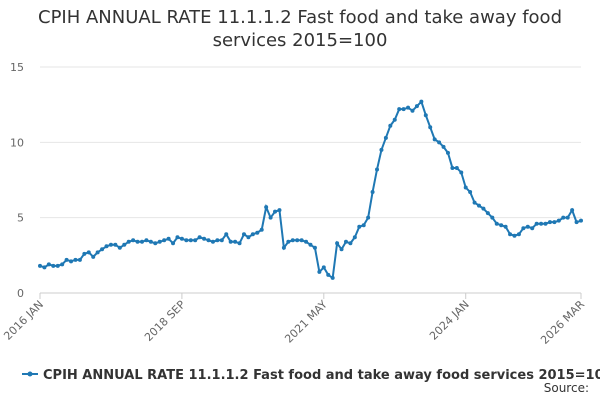  I want to click on x-tick-label: 2024 JAN, so click(449, 320).